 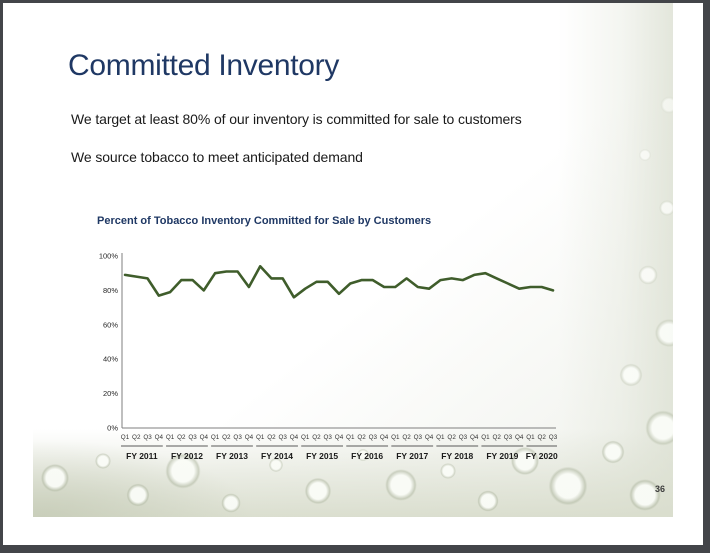 I want to click on y-tick-label: 60%, so click(x=110, y=324).